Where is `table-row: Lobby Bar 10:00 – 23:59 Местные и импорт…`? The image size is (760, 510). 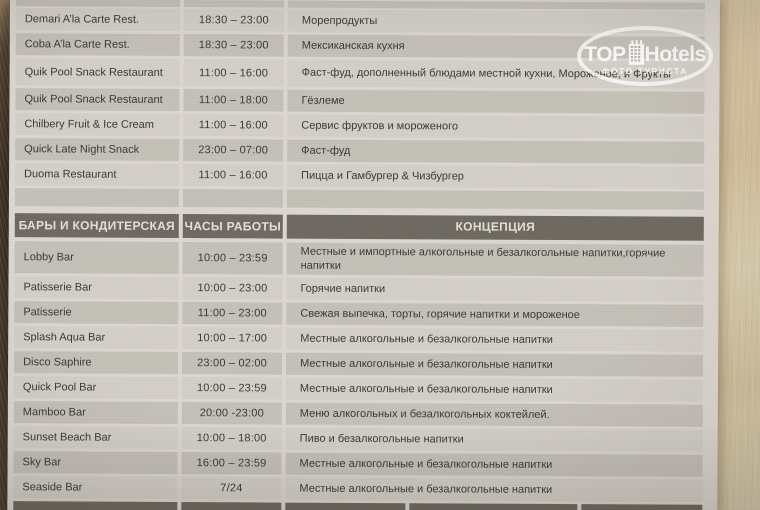 table-row: Lobby Bar 10:00 – 23:59 Местные и импорт… is located at coordinates (359, 259).